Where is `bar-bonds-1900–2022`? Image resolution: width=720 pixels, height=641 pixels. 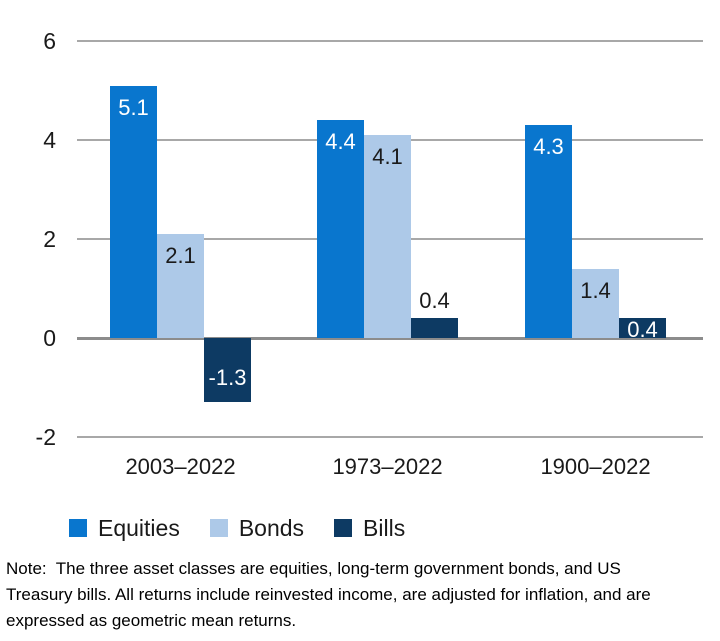
bar-bonds-1900–2022 is located at coordinates (595, 303).